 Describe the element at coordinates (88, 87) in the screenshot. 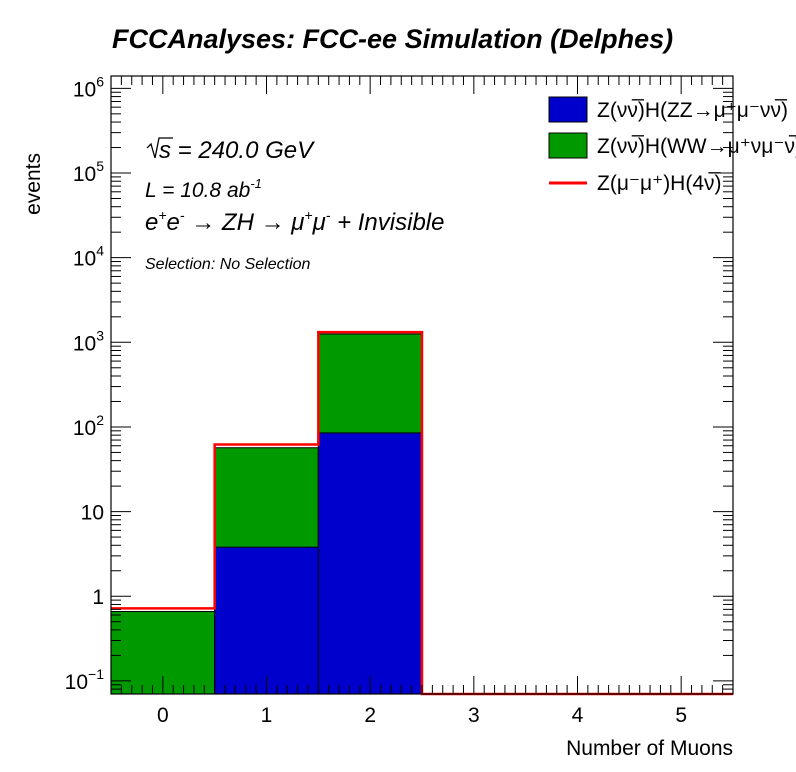

I see `y-tick-label: 10⁶` at that location.